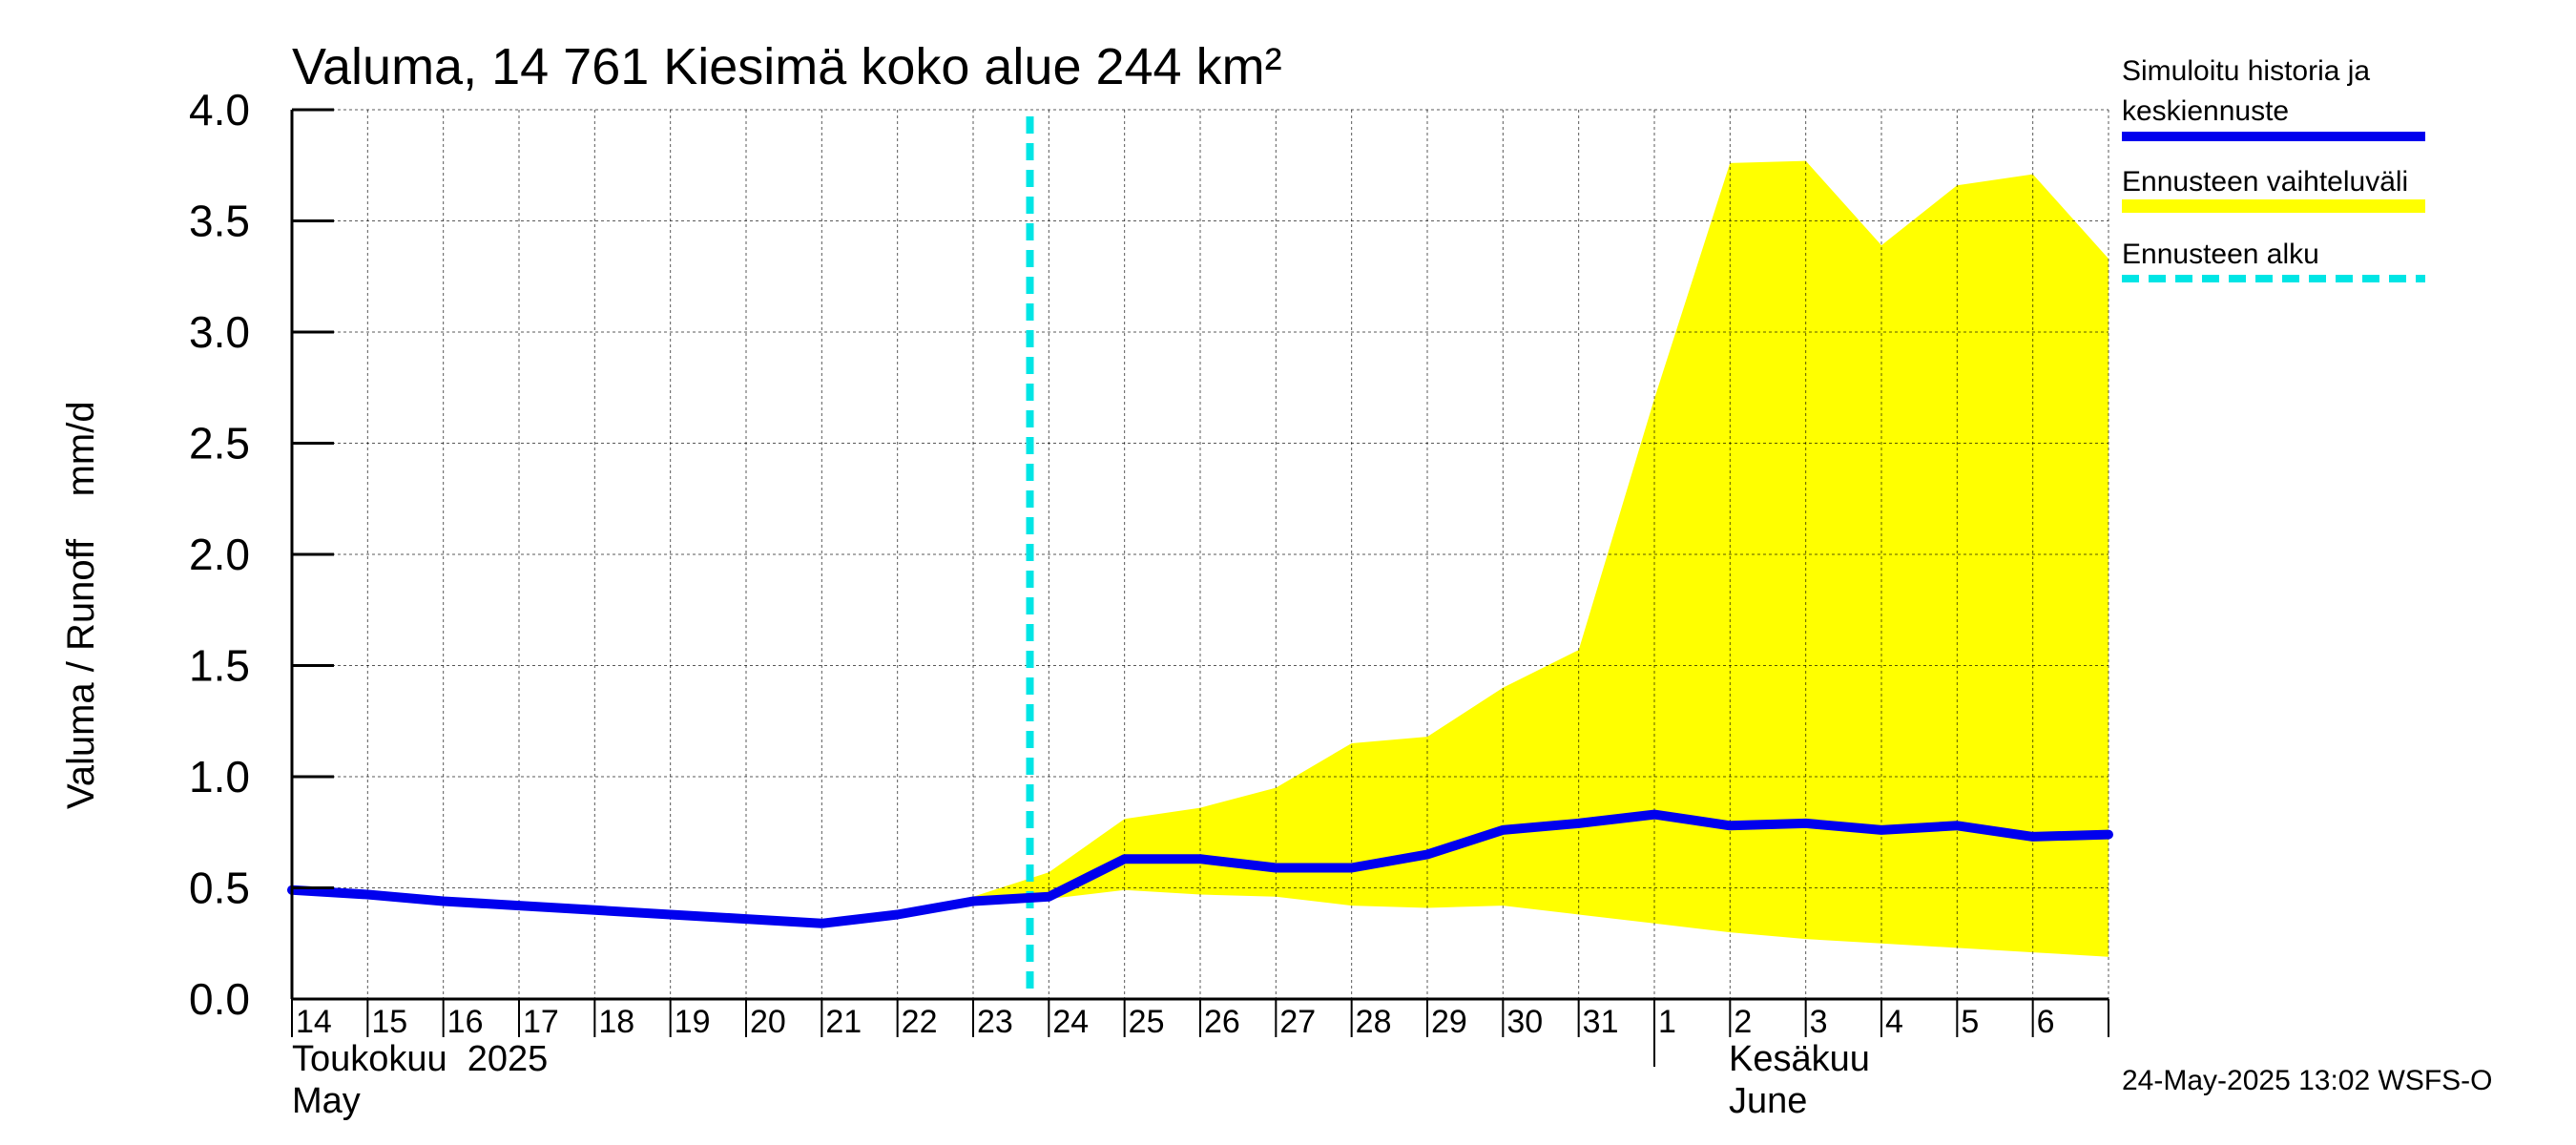 The image size is (2576, 1145). I want to click on chart-title: Valuma, 14 761 Kiesimä koko alue 244 km², so click(787, 66).